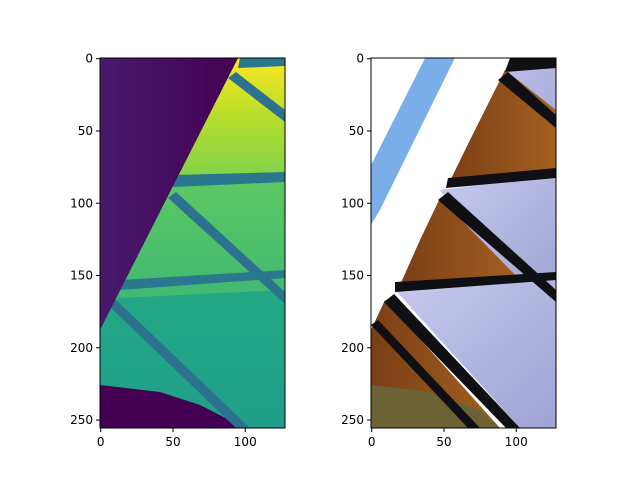 The width and height of the screenshot is (640, 480). Describe the element at coordinates (460, 241) in the screenshot. I see `region-brown-mid` at that location.